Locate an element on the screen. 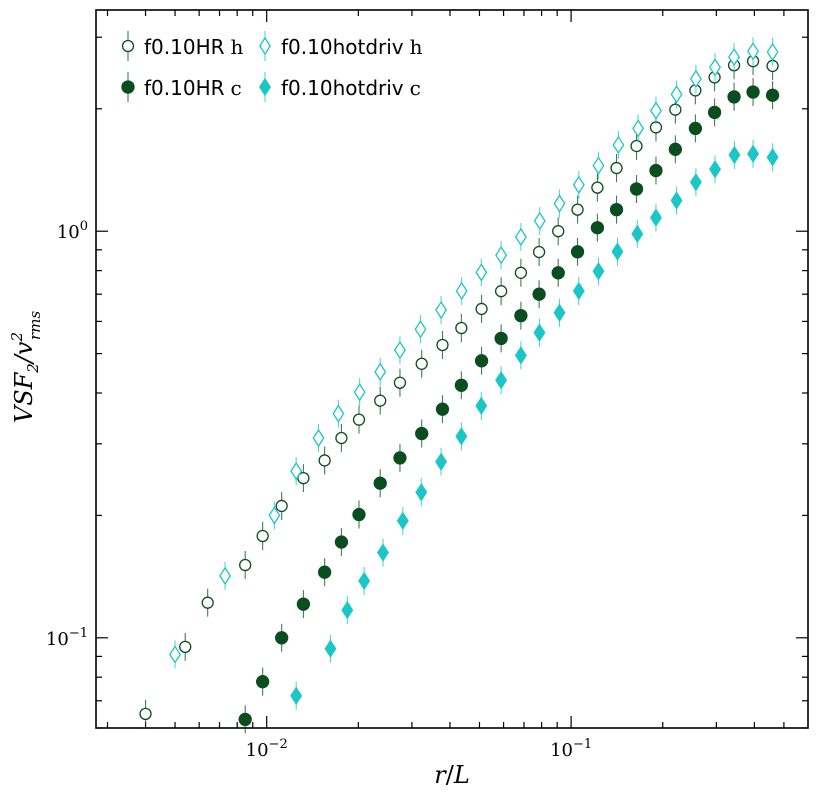 The image size is (830, 801). x-tick-label: 10−1 is located at coordinates (571, 749).